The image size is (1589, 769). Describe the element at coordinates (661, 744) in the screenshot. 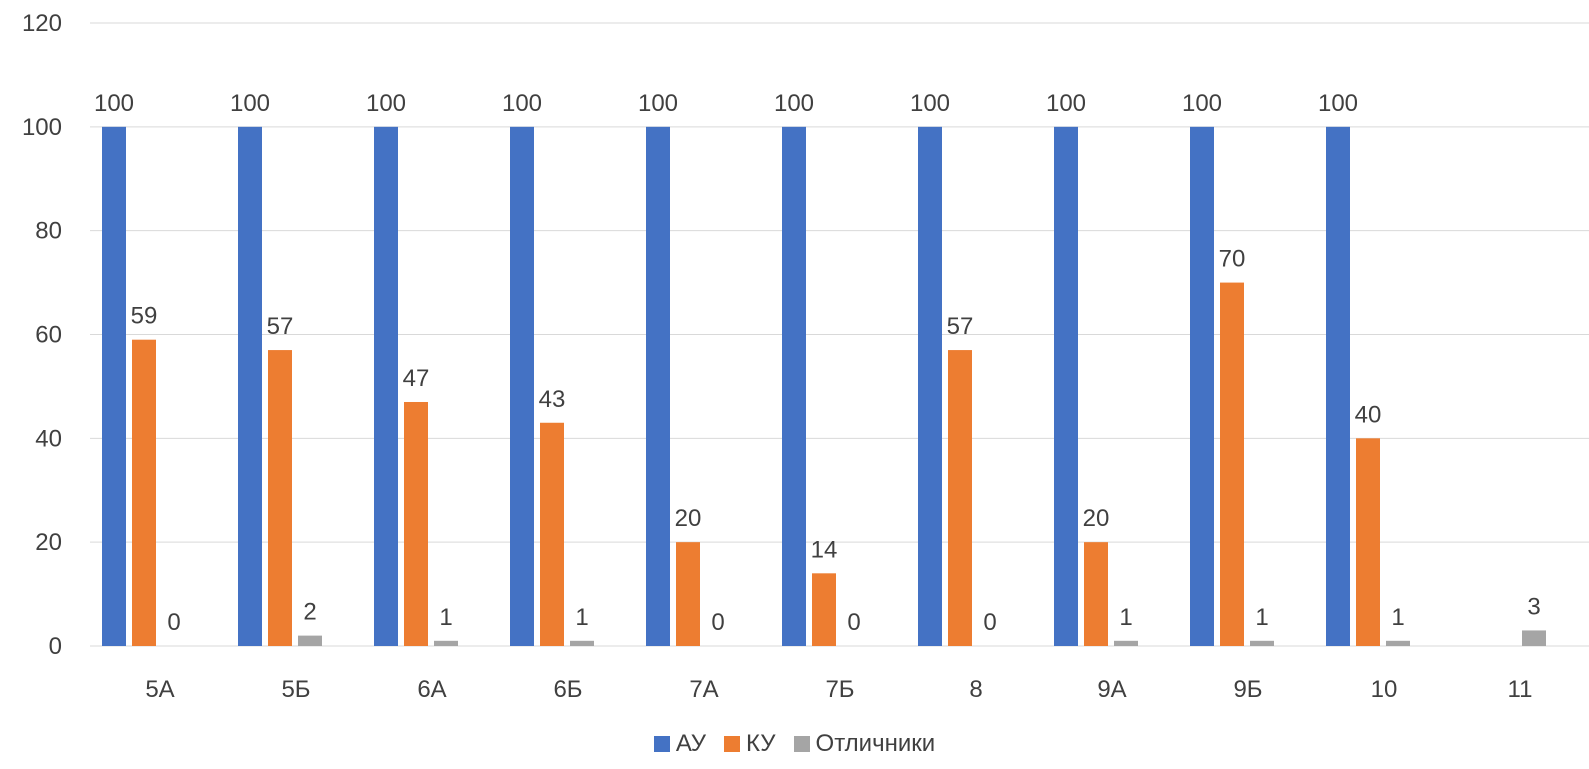

I see `legend-swatch-au` at that location.